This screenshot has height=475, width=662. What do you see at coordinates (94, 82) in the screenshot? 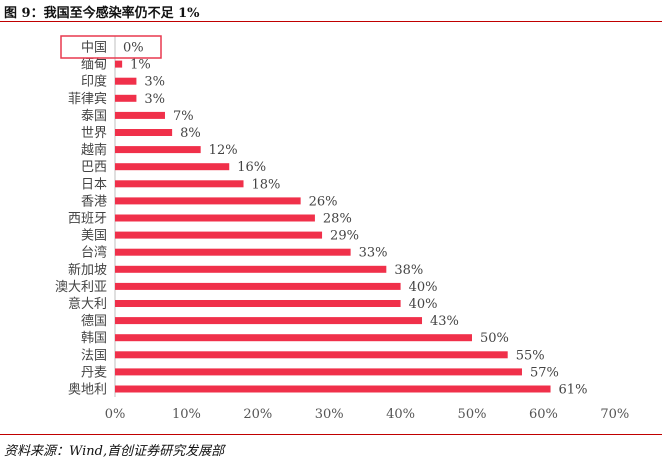
I see `category-label: 印度` at bounding box center [94, 82].